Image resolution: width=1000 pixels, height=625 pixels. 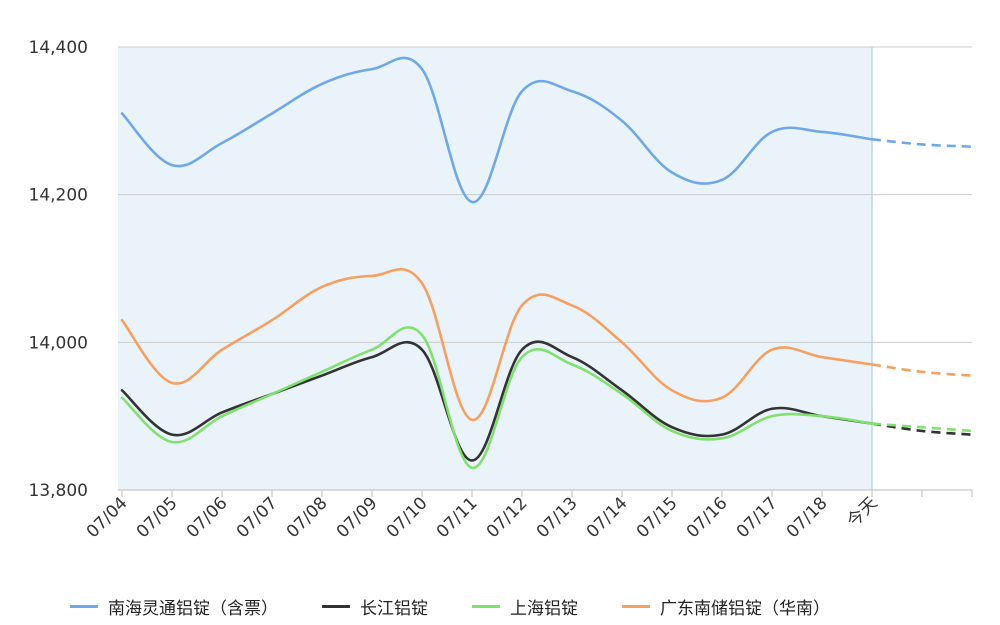 What do you see at coordinates (544, 608) in the screenshot?
I see `legend-label: 上海铝锭` at bounding box center [544, 608].